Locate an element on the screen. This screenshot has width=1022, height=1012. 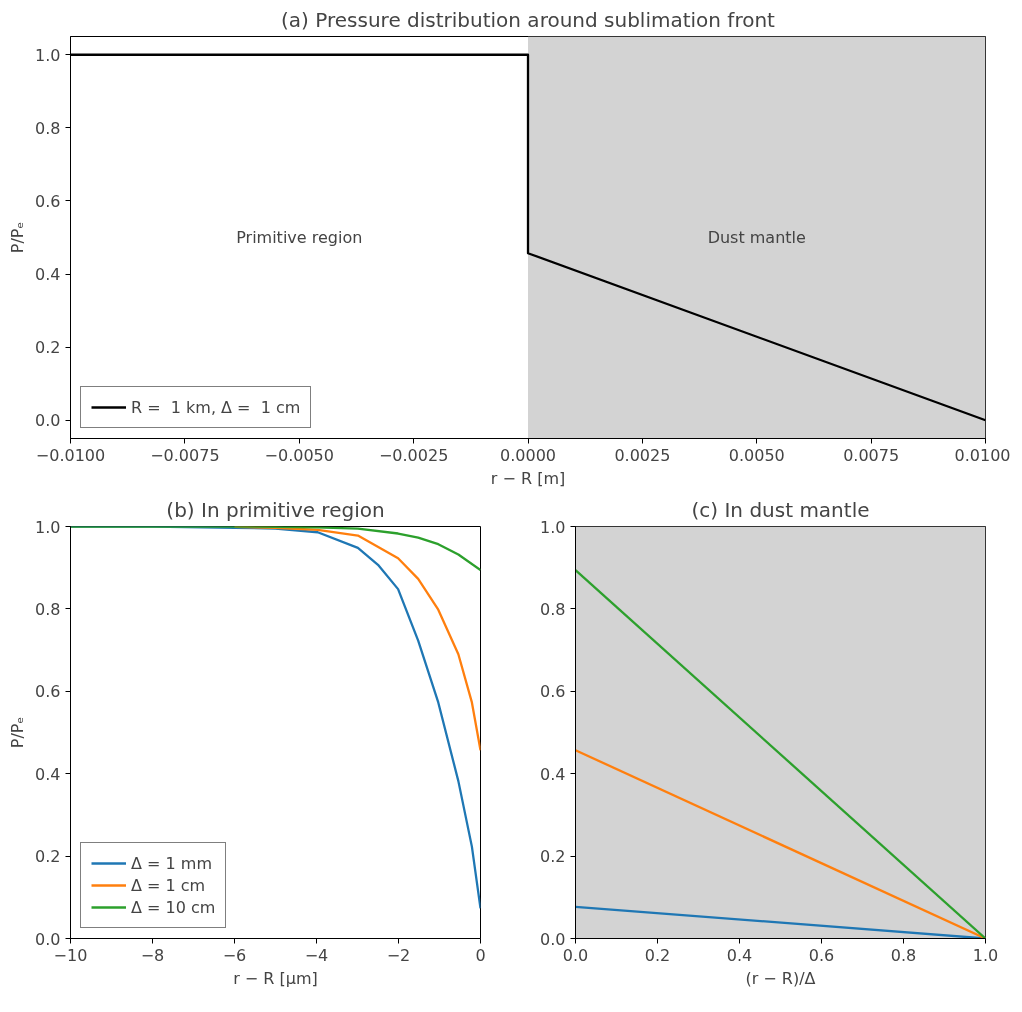
x-tick-label: −6 is located at coordinates (234, 955).